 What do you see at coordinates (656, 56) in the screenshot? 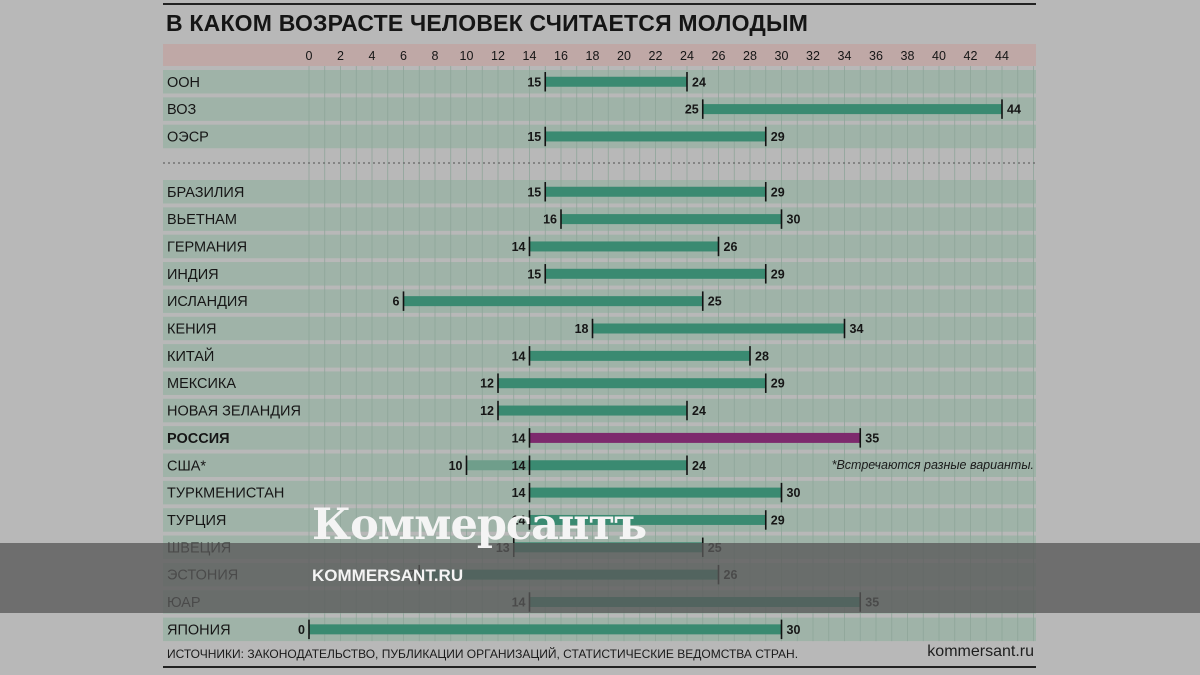
I see `x-tick-label: 22` at bounding box center [656, 56].